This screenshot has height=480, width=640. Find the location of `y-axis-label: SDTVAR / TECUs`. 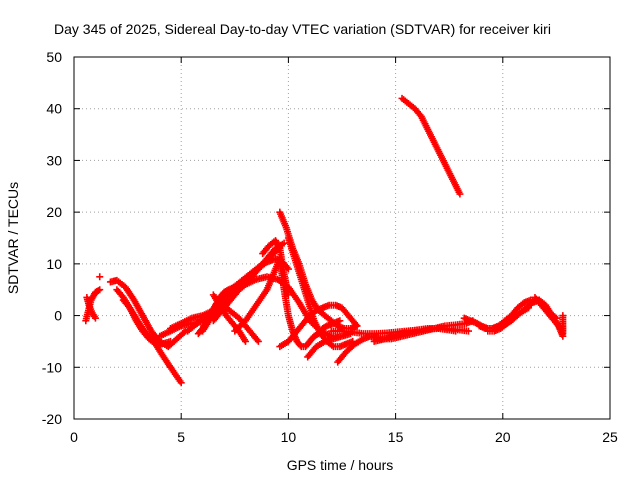

y-axis-label: SDTVAR / TECUs is located at coordinates (13, 238).